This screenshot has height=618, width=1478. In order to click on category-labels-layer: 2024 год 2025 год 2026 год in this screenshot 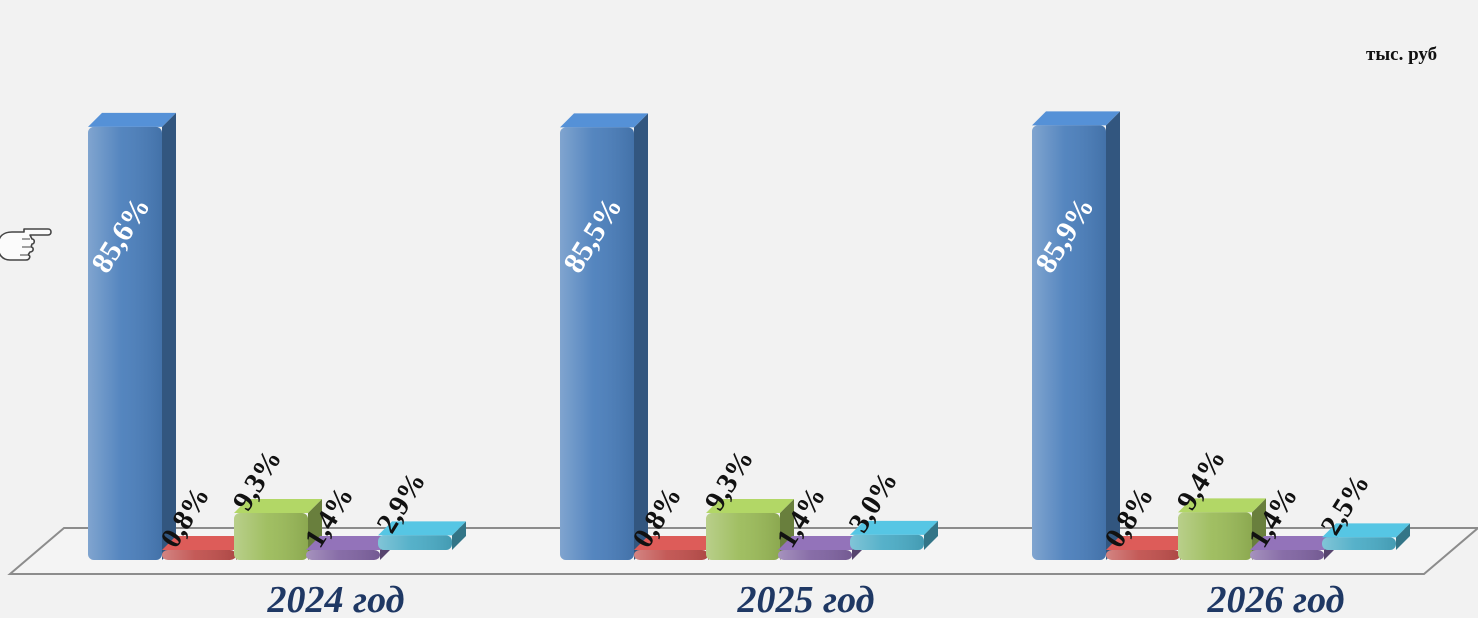, I will do `click(806, 598)`.